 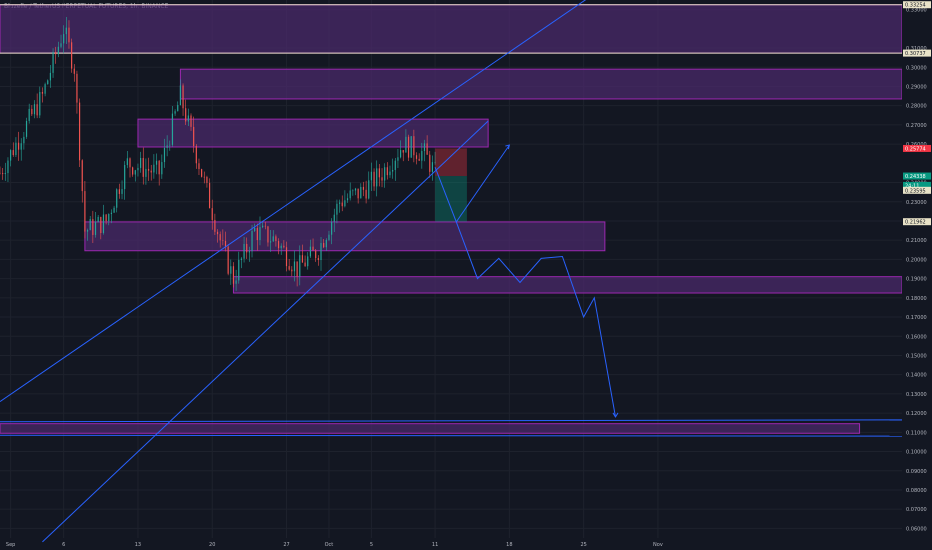 What do you see at coordinates (508, 147) in the screenshot?
I see `alt-arrowhead` at bounding box center [508, 147].